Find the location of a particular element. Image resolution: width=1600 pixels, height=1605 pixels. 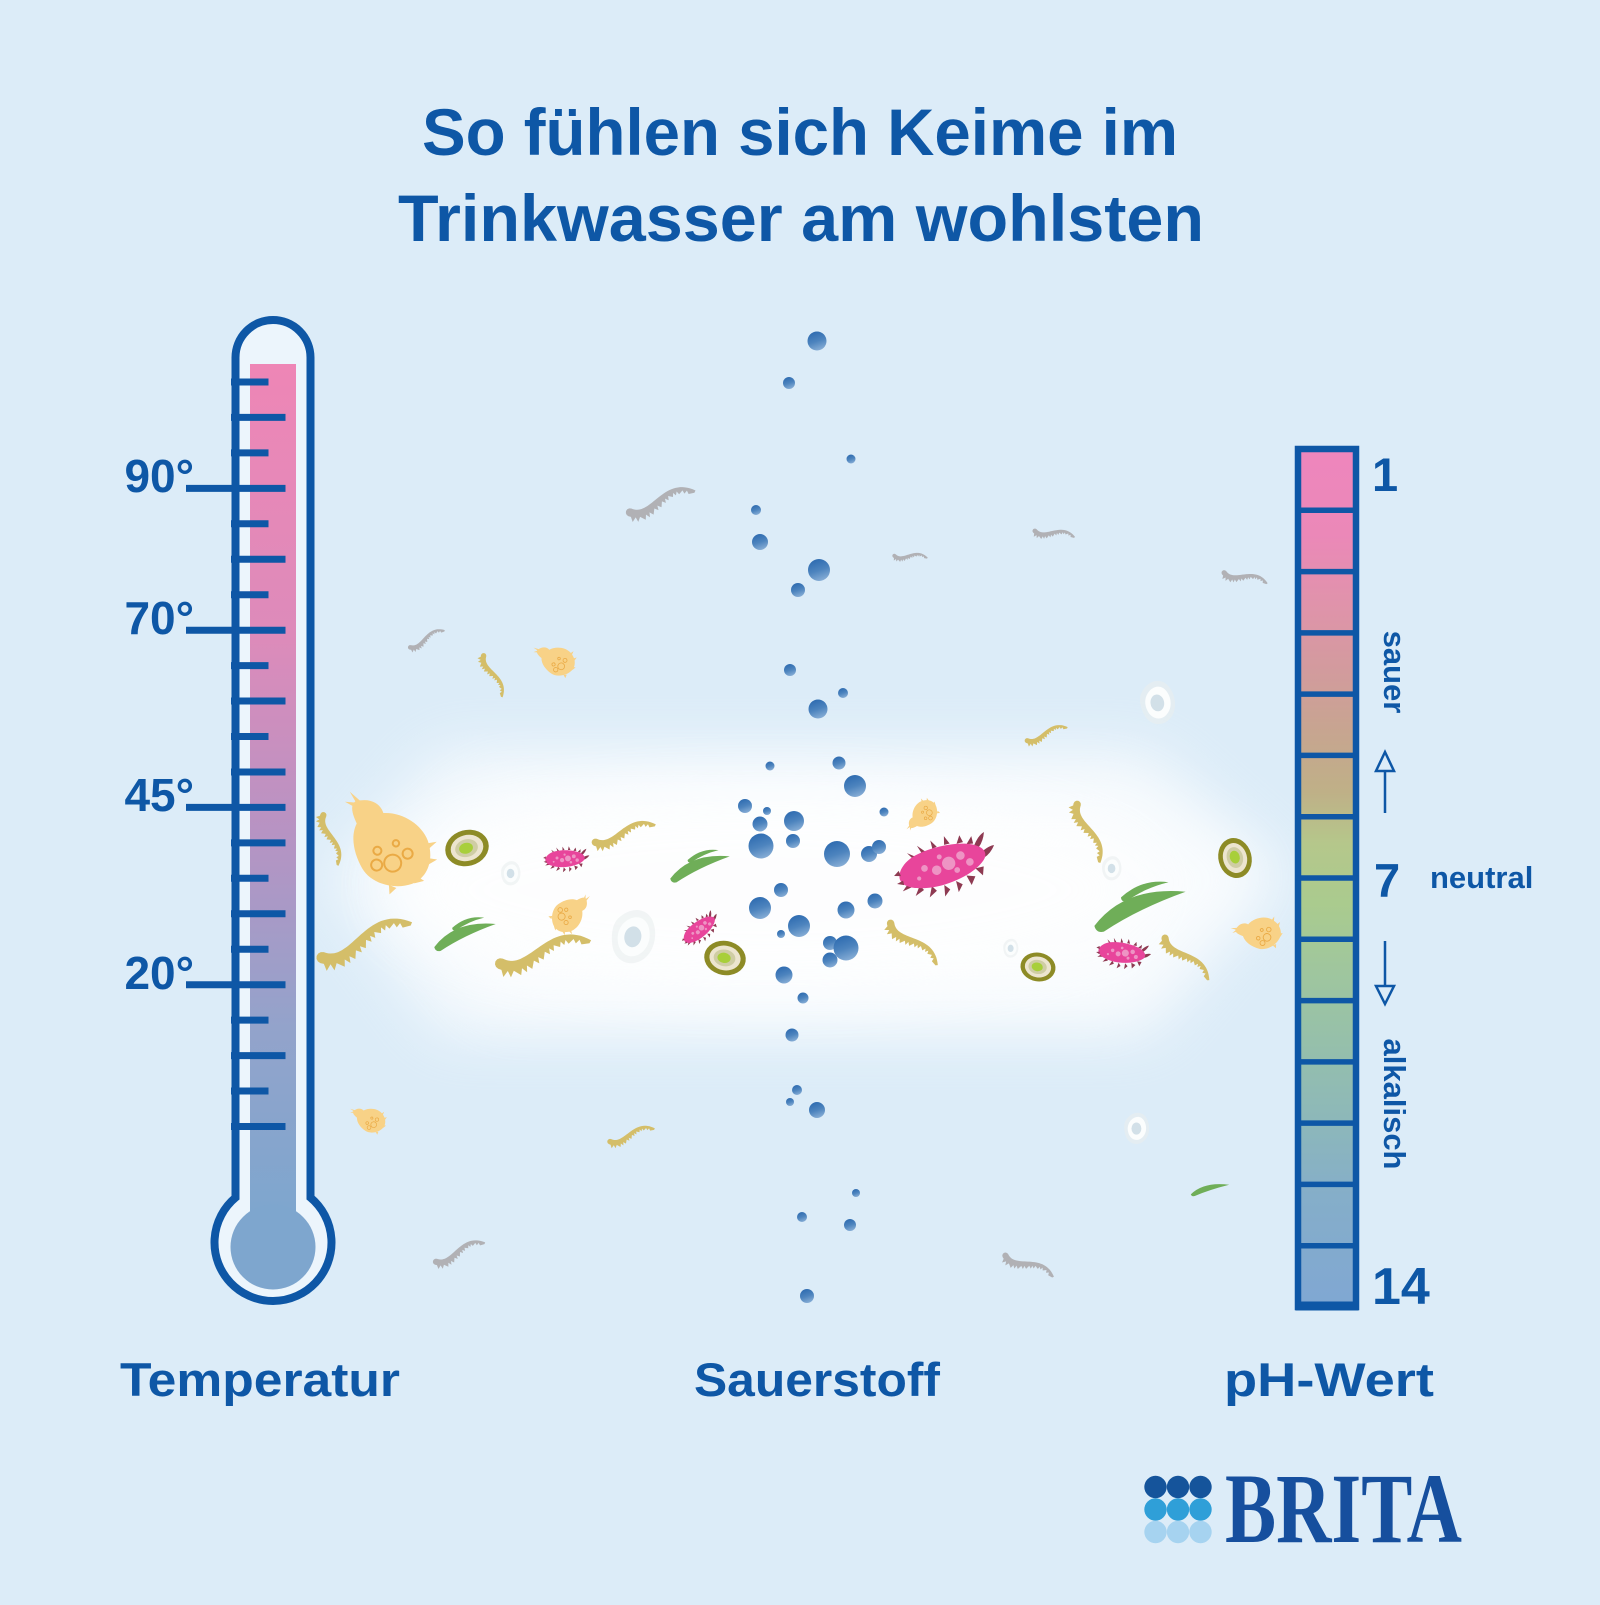

svg-text: 45° is located at coordinates (159, 795).